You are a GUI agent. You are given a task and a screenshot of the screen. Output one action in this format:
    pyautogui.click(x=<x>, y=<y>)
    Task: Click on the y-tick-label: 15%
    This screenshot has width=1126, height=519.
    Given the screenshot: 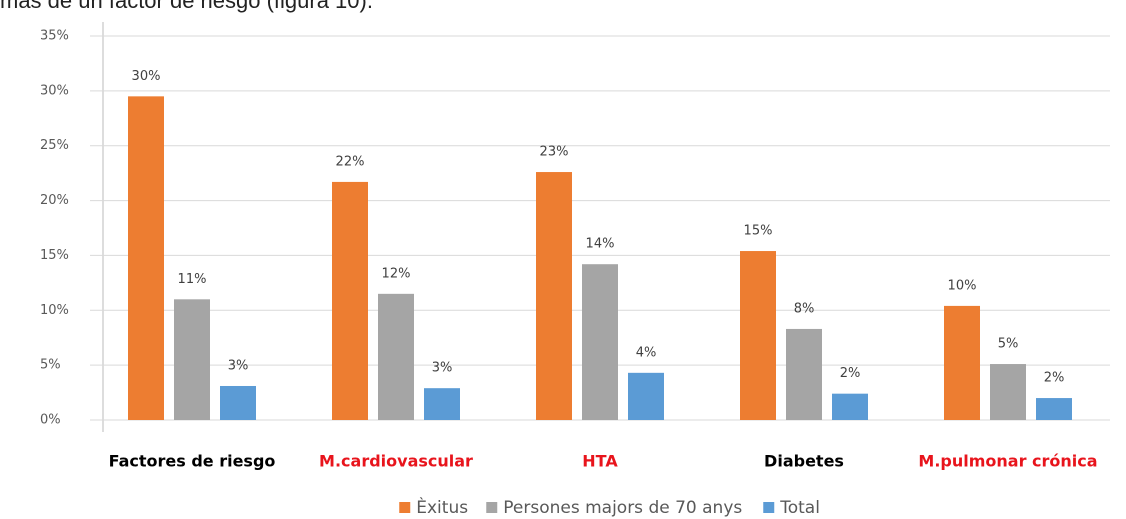 What is the action you would take?
    pyautogui.click(x=54, y=255)
    